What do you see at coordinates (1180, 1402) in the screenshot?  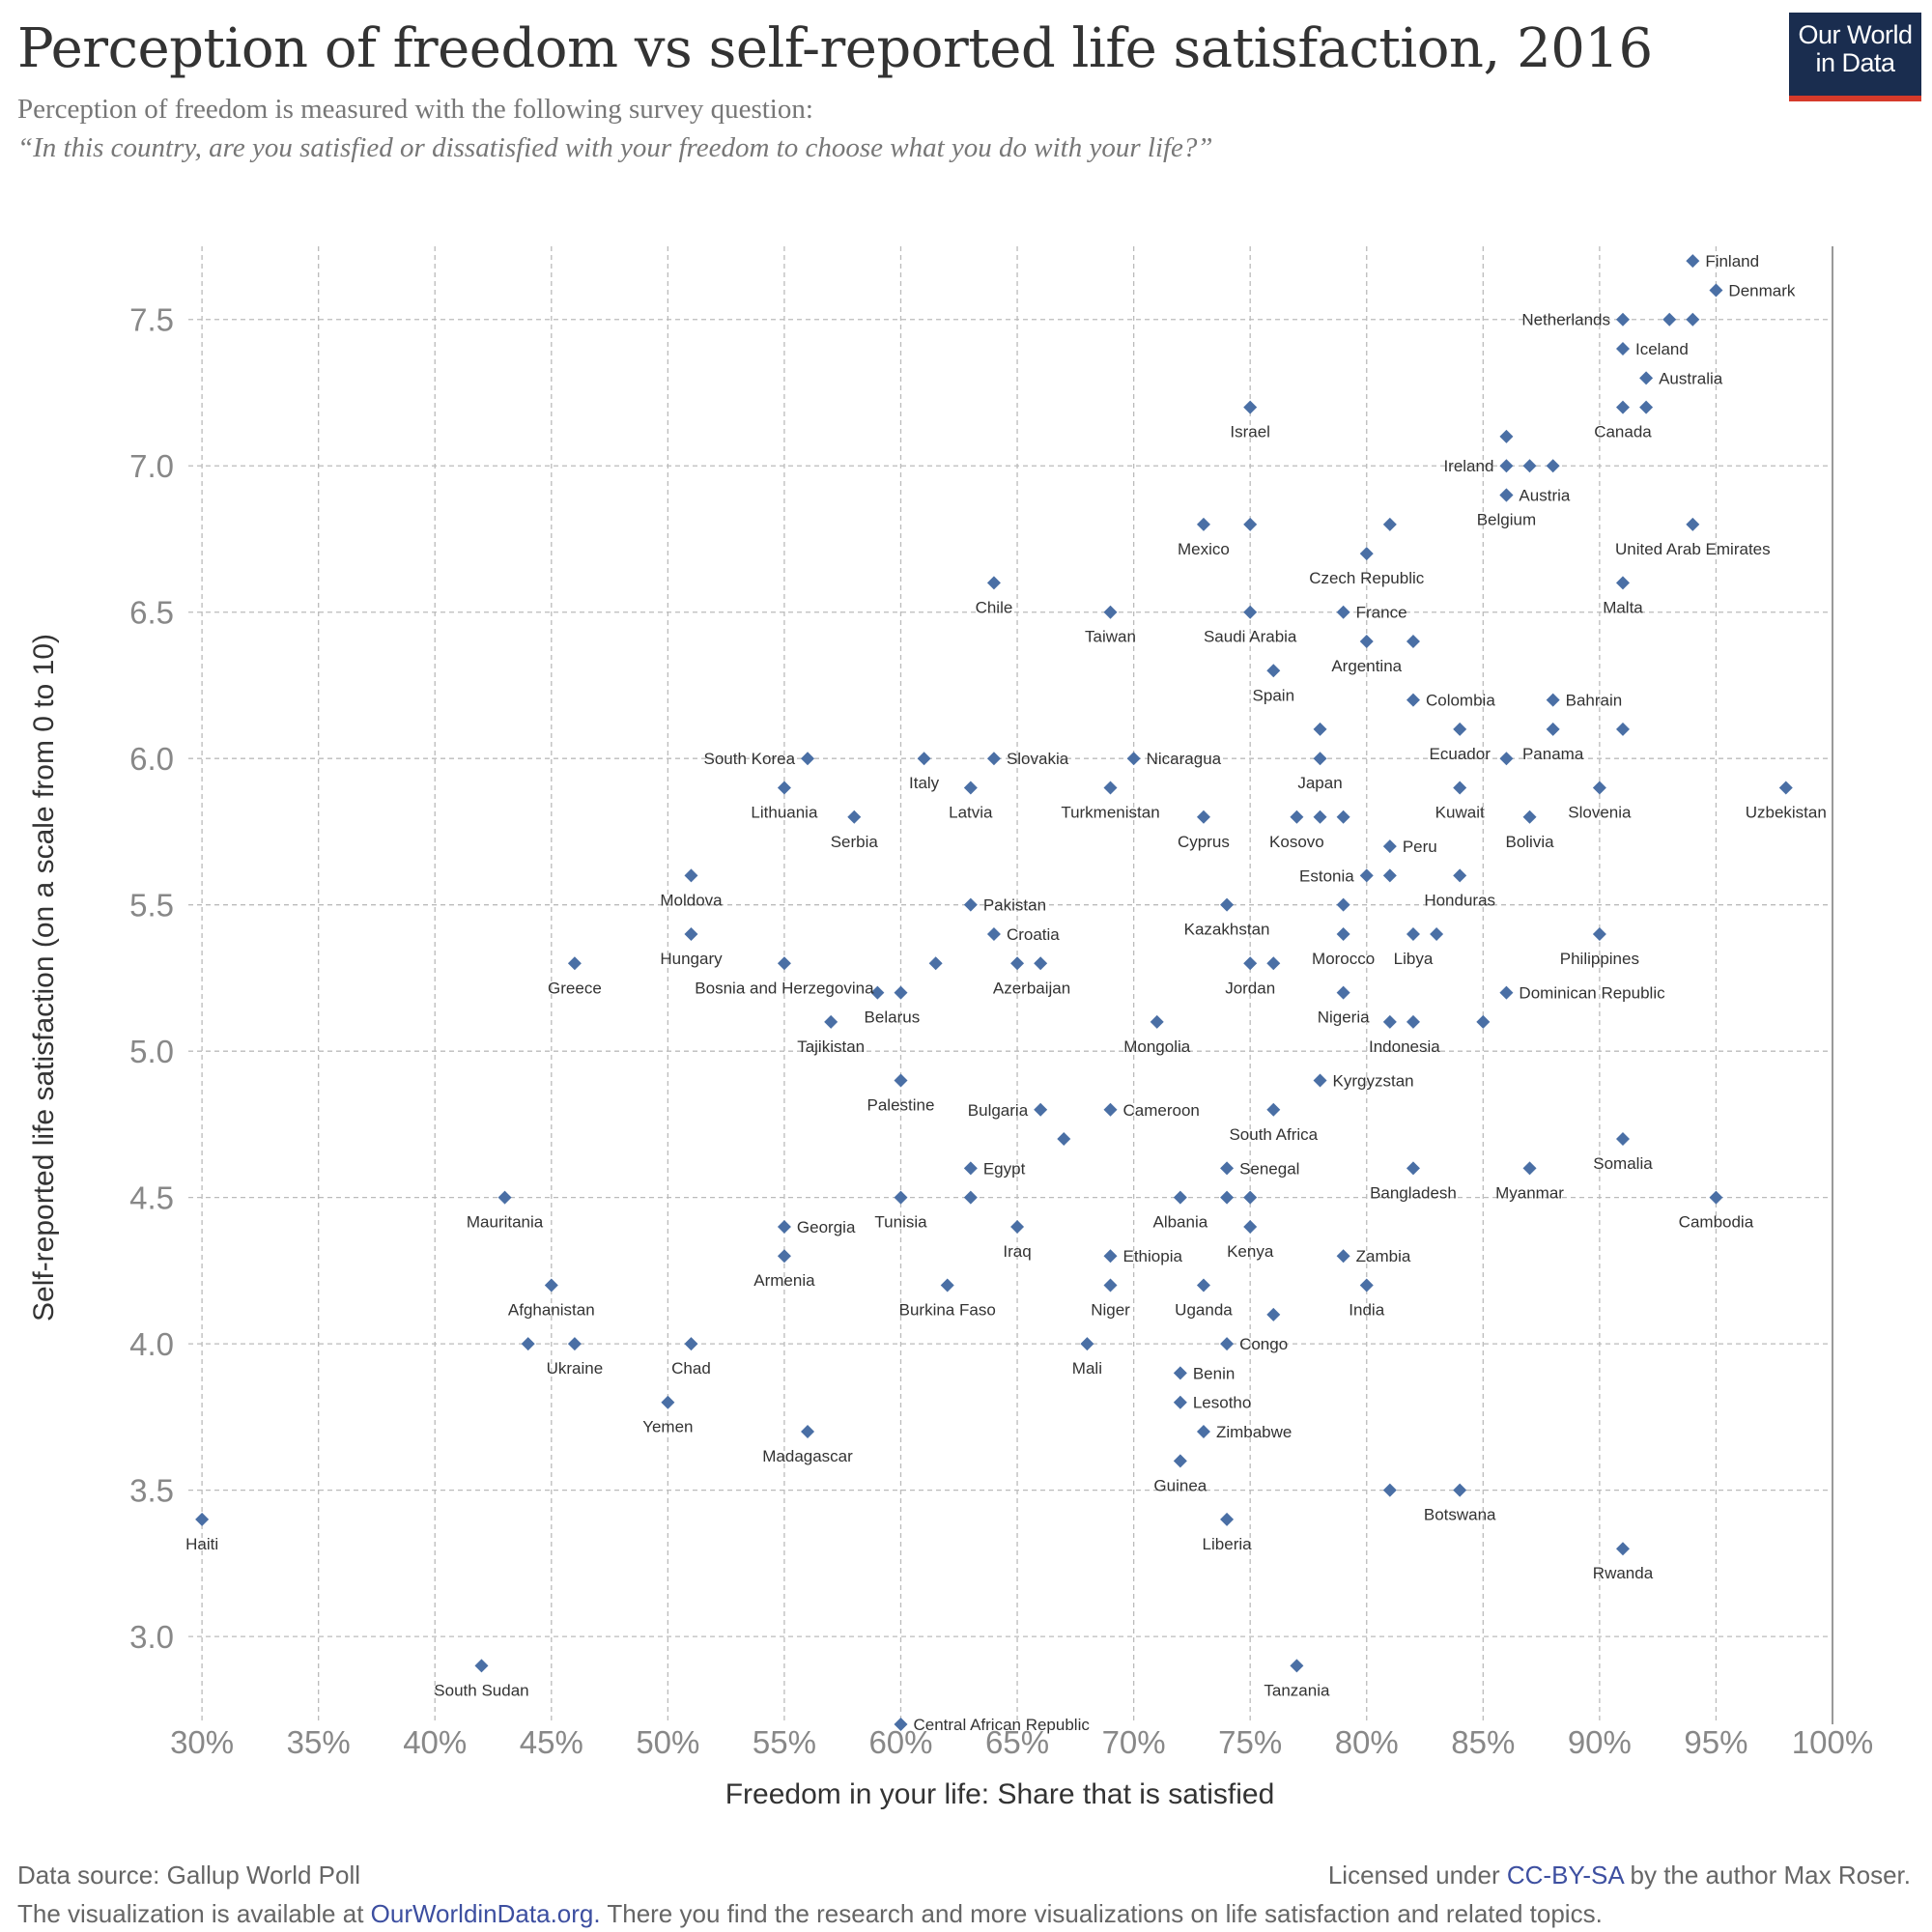 I see `data-point-lesotho` at bounding box center [1180, 1402].